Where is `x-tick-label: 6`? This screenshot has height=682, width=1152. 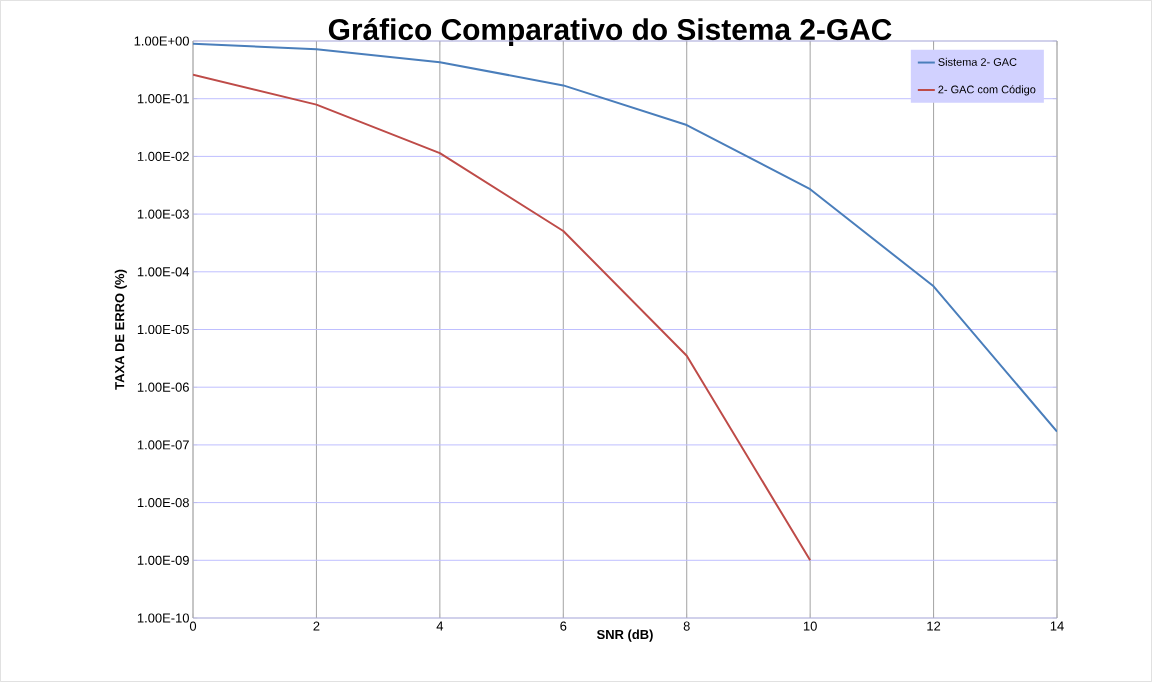
x-tick-label: 6 is located at coordinates (563, 626).